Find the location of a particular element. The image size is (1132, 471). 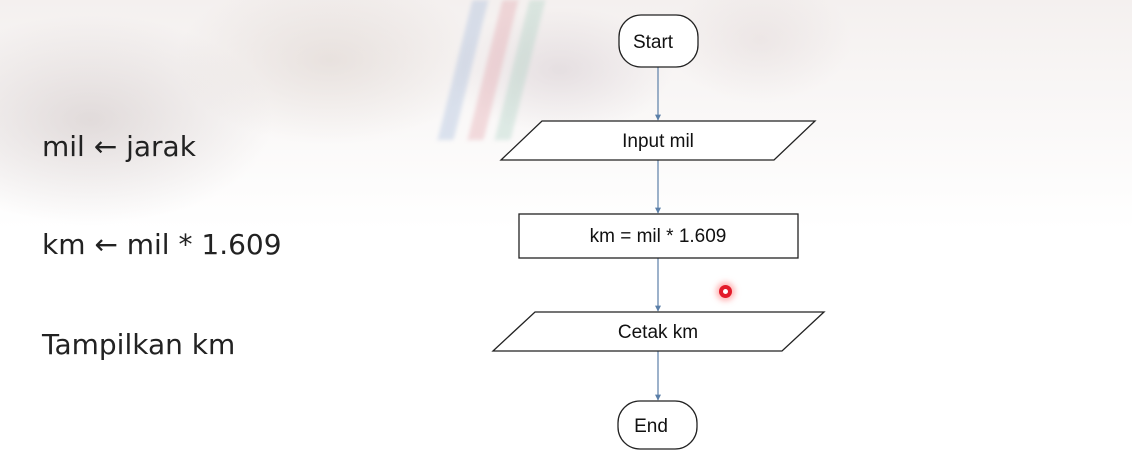

end-terminator: End is located at coordinates (657, 425).